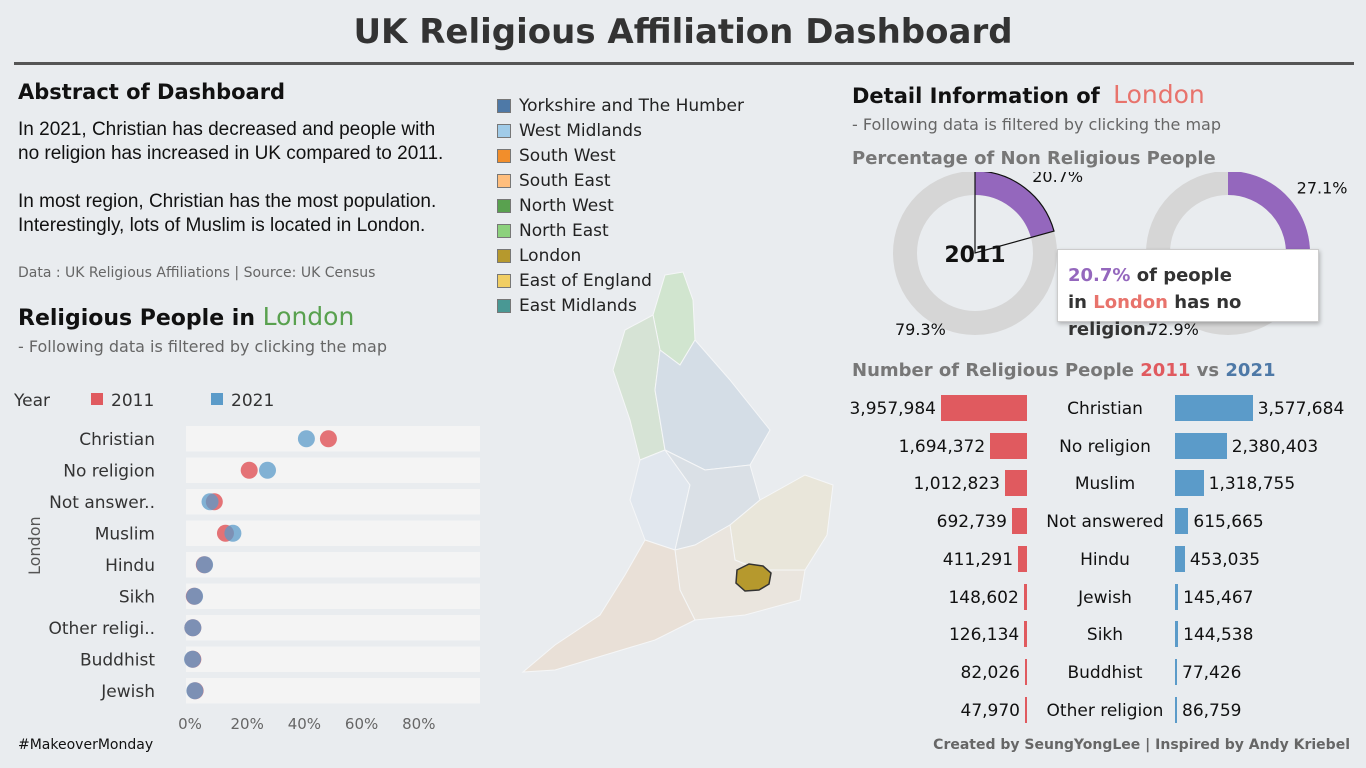 The height and width of the screenshot is (768, 1366). I want to click on bar-2021-value: 3,577,684, so click(1301, 409).